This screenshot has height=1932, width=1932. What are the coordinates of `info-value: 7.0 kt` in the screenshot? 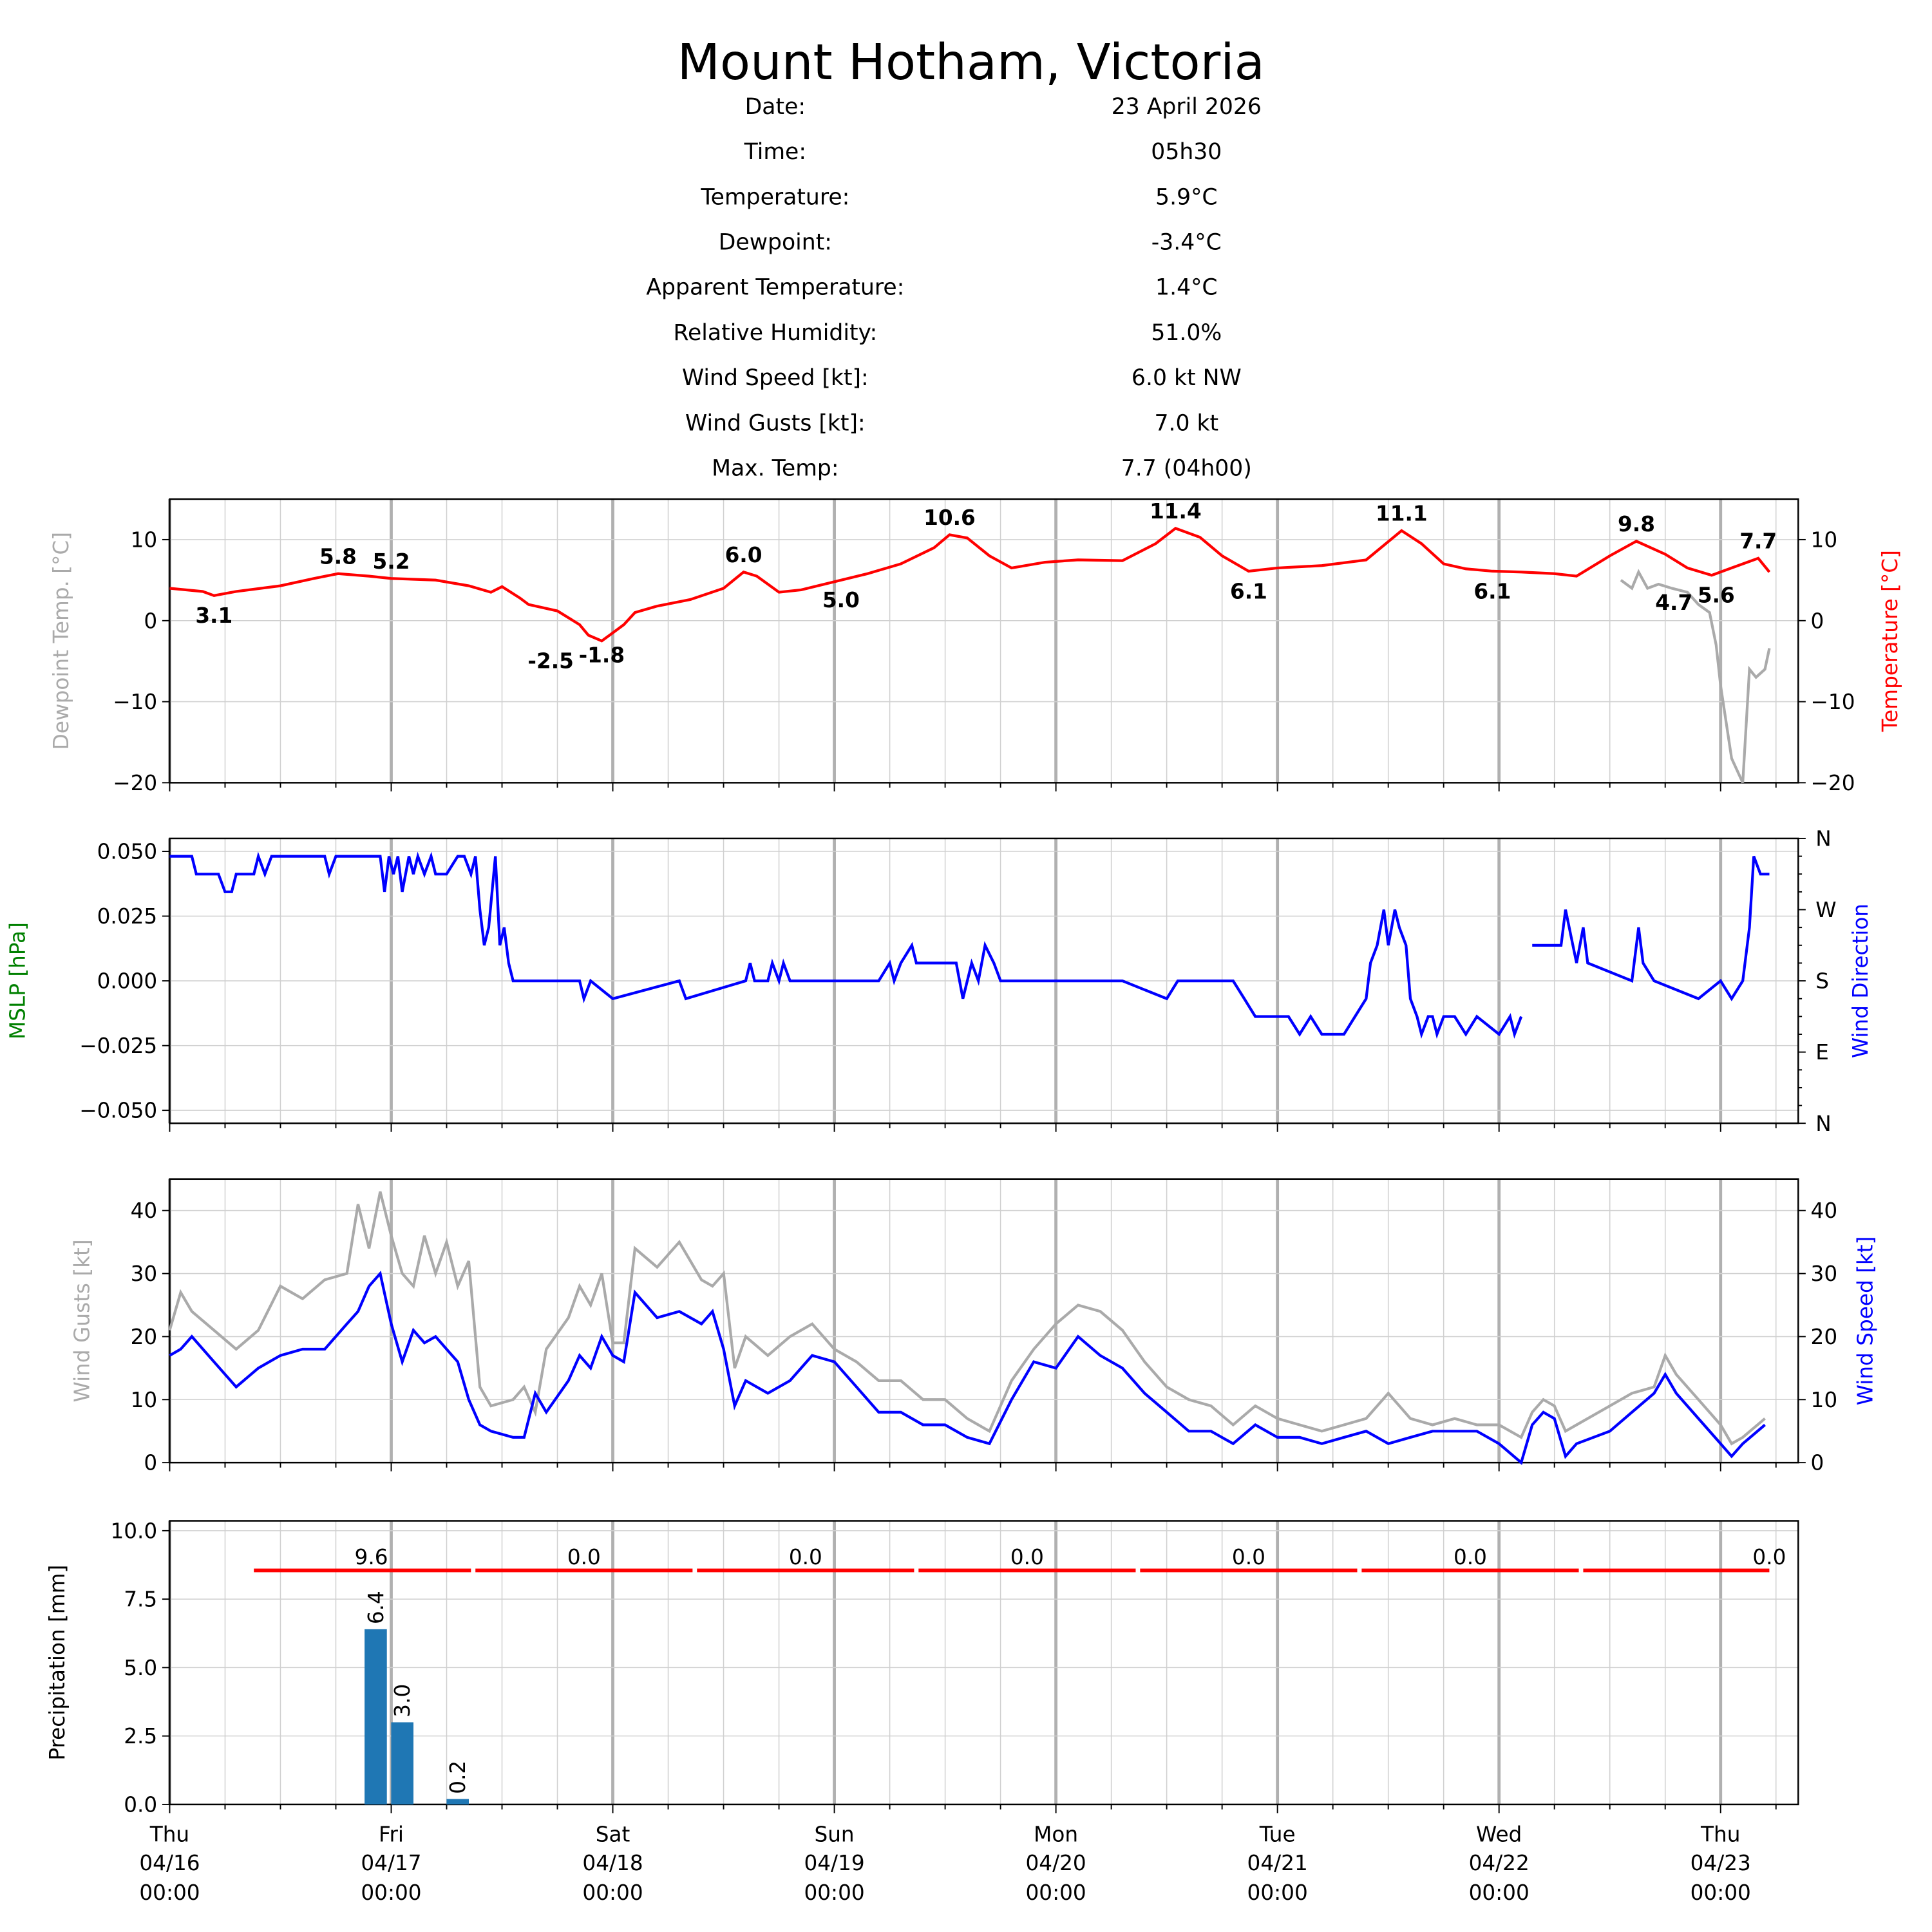 It's located at (1186, 423).